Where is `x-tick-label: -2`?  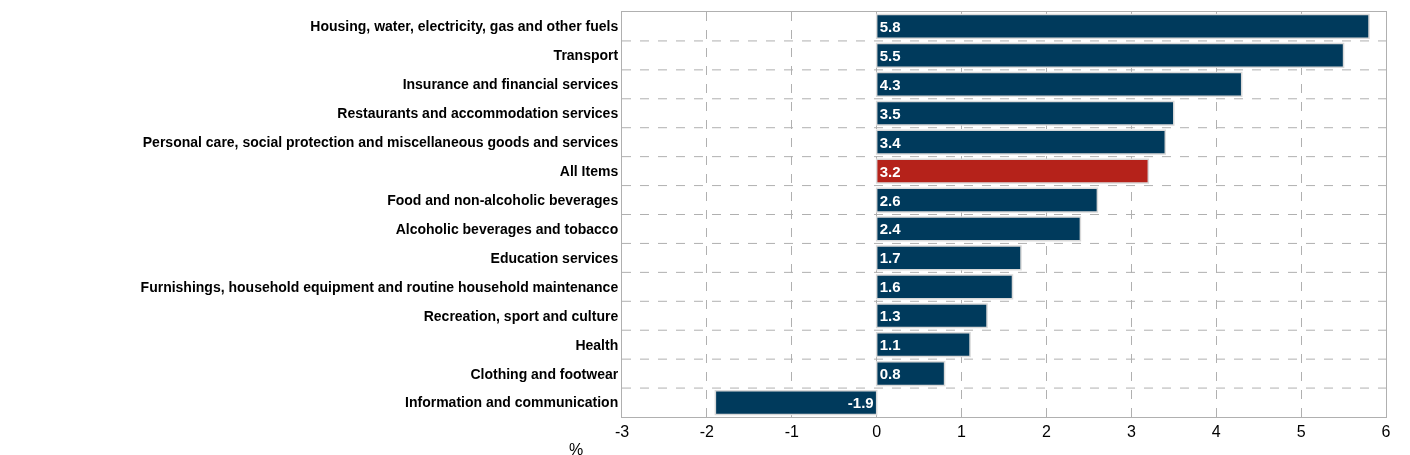 x-tick-label: -2 is located at coordinates (707, 432).